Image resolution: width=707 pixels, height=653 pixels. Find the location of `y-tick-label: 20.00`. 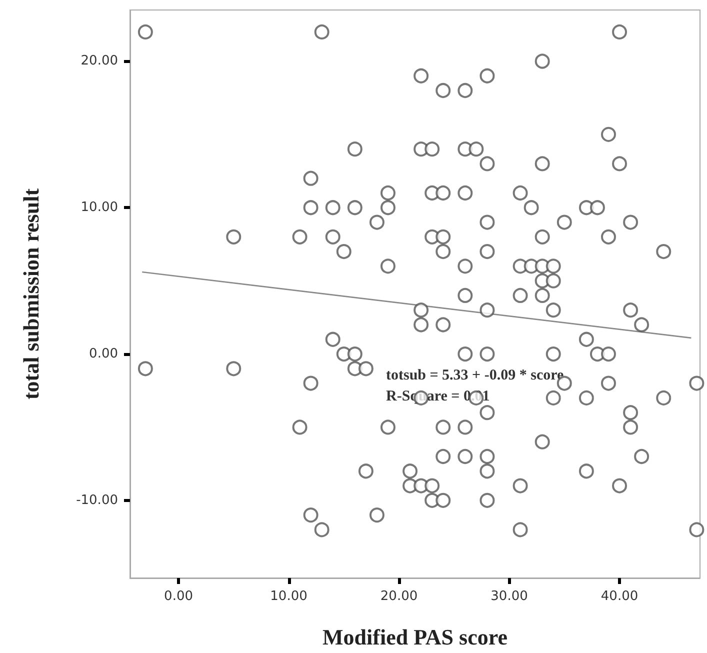

y-tick-label: 20.00 is located at coordinates (99, 61).